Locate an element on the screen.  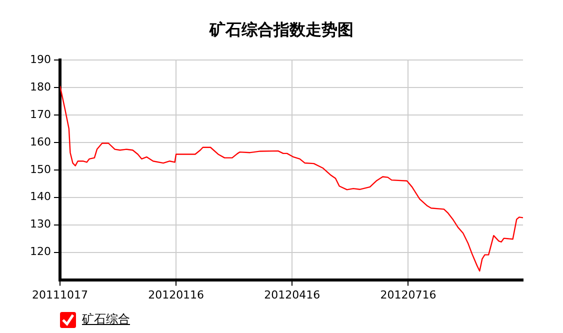
x-tick-label: 20120116 is located at coordinates (176, 295).